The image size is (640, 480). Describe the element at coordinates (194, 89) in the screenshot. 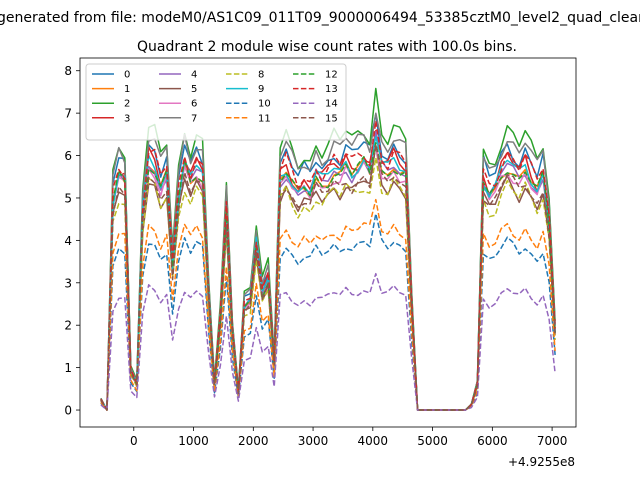

I see `legend-label-5: 5` at that location.